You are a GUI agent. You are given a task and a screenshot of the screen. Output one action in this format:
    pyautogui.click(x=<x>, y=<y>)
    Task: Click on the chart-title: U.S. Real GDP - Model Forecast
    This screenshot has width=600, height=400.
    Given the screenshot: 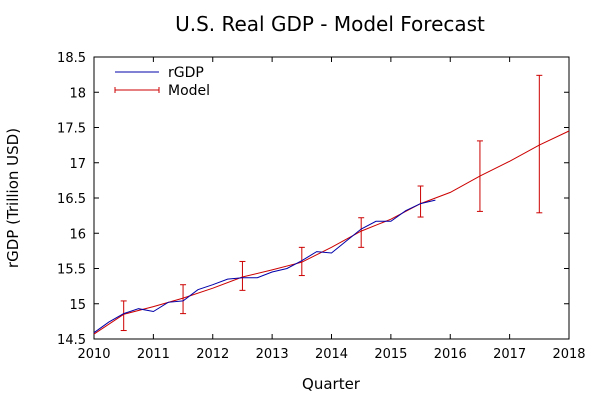 What is the action you would take?
    pyautogui.click(x=330, y=24)
    